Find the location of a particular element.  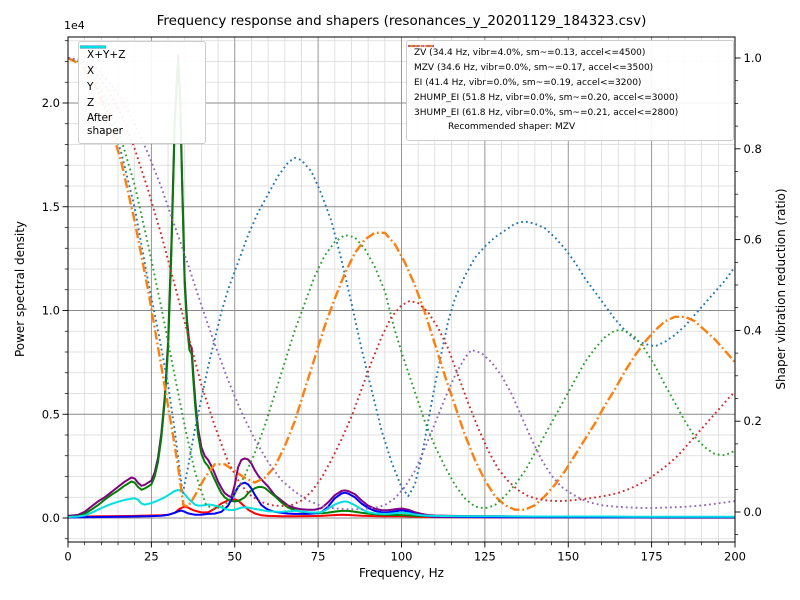

legend-label: X+Y+Z is located at coordinates (106, 54).